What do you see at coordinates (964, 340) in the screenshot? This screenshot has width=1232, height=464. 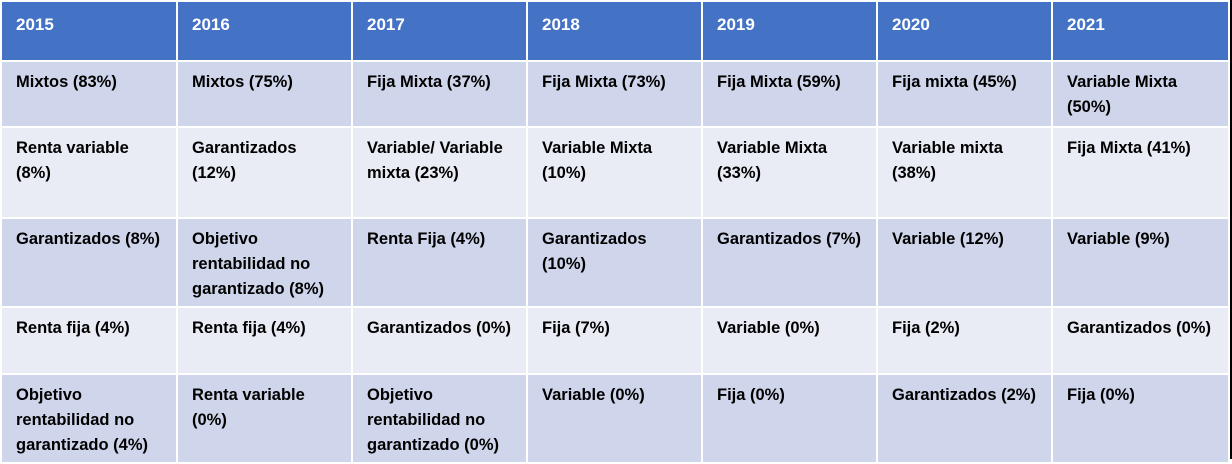 I see `table-cell: Fija (2%)` at bounding box center [964, 340].